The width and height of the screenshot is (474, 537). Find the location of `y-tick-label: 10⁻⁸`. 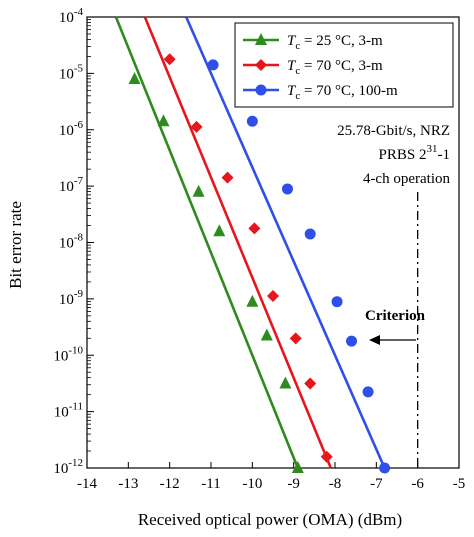

y-tick-label: 10⁻⁸ is located at coordinates (71, 242).